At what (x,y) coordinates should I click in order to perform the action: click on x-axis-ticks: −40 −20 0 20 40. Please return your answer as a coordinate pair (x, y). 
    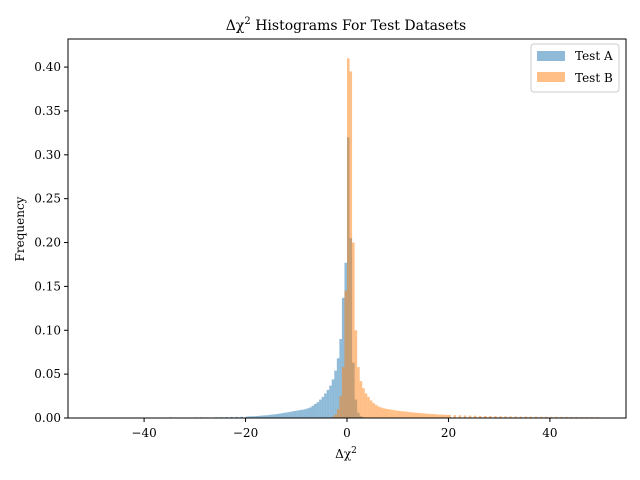
    Looking at the image, I should click on (344, 429).